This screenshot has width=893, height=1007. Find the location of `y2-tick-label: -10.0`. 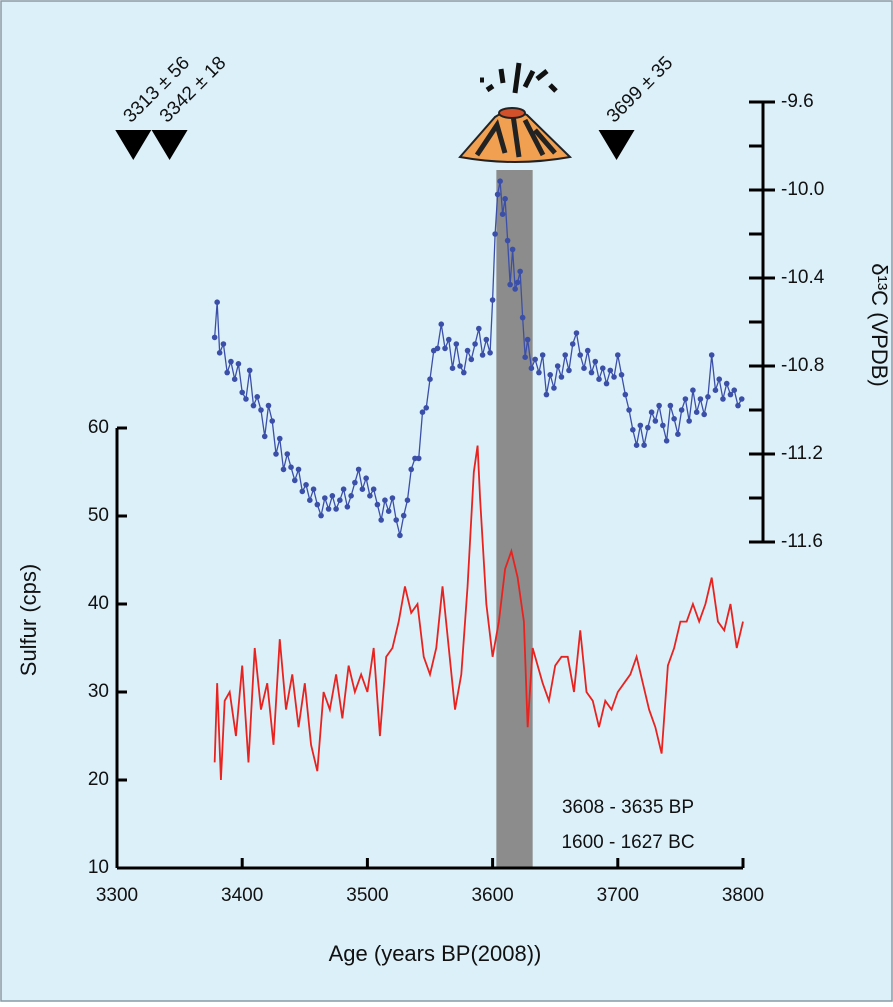

y2-tick-label: -10.0 is located at coordinates (802, 189).